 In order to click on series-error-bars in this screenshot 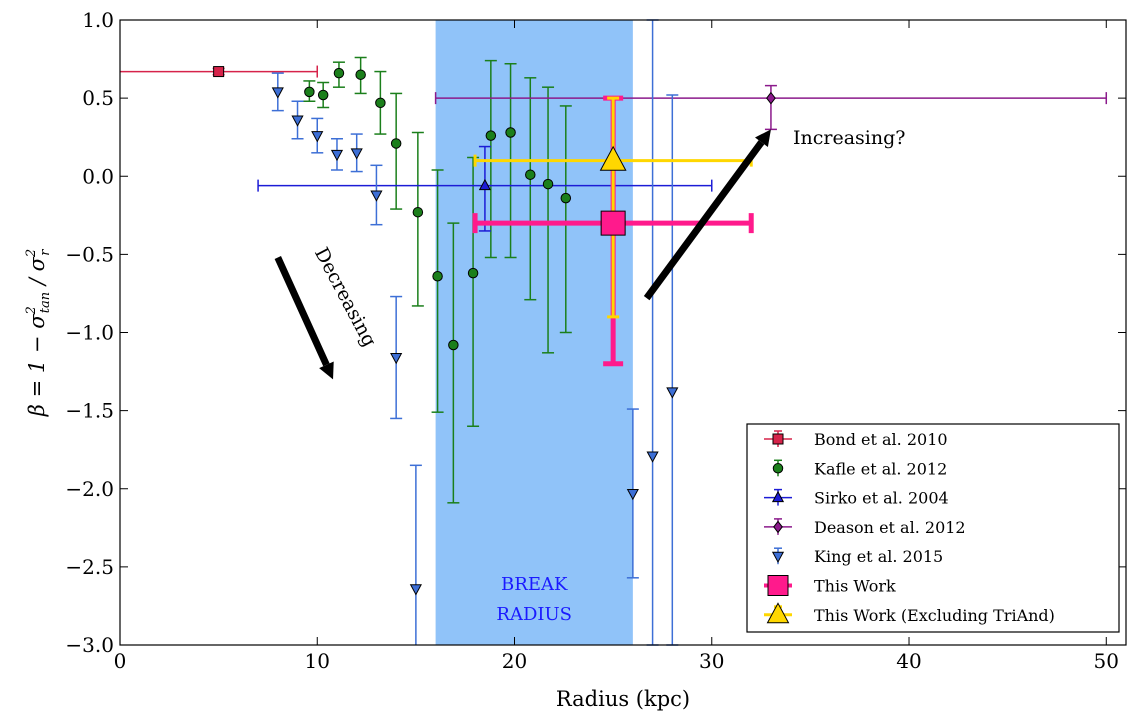, I will do `click(437, 280)`.